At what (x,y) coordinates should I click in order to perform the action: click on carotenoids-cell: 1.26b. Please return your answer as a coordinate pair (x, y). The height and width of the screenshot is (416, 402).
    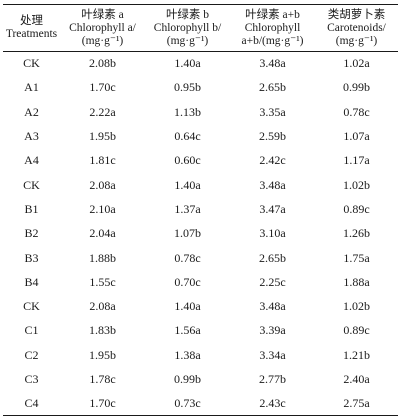
    Looking at the image, I should click on (356, 233).